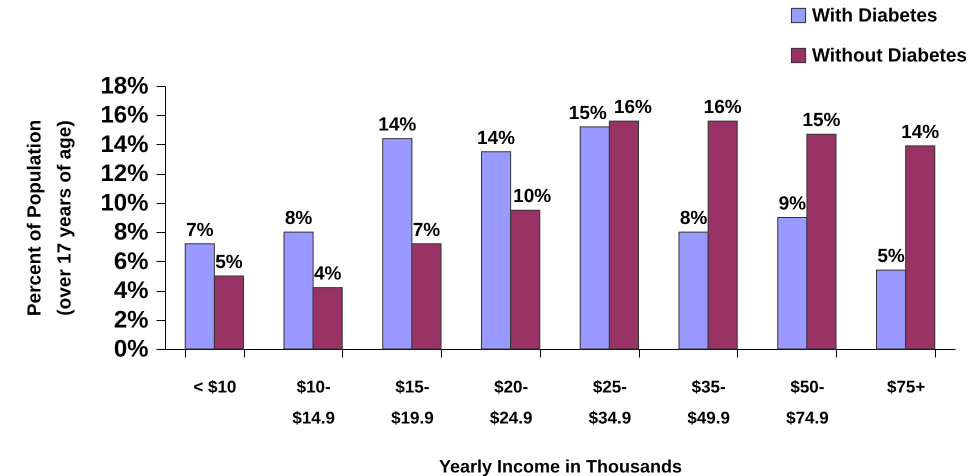  What do you see at coordinates (792, 204) in the screenshot?
I see `data-label: 9%` at bounding box center [792, 204].